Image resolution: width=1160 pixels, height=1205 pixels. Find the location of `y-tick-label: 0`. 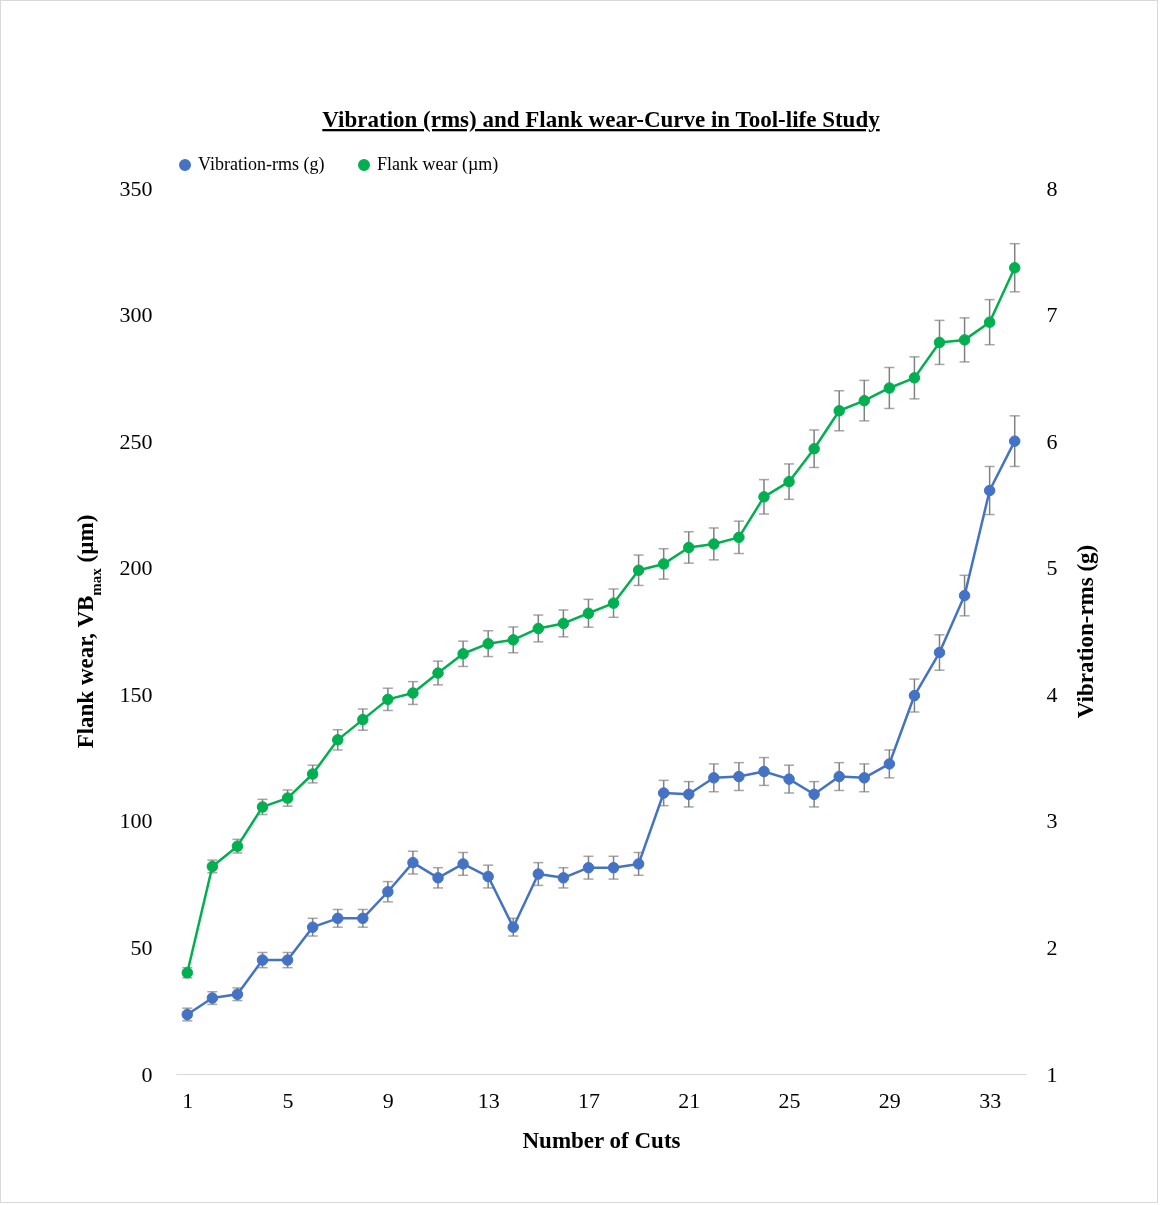

y-tick-label: 0 is located at coordinates (147, 1074).